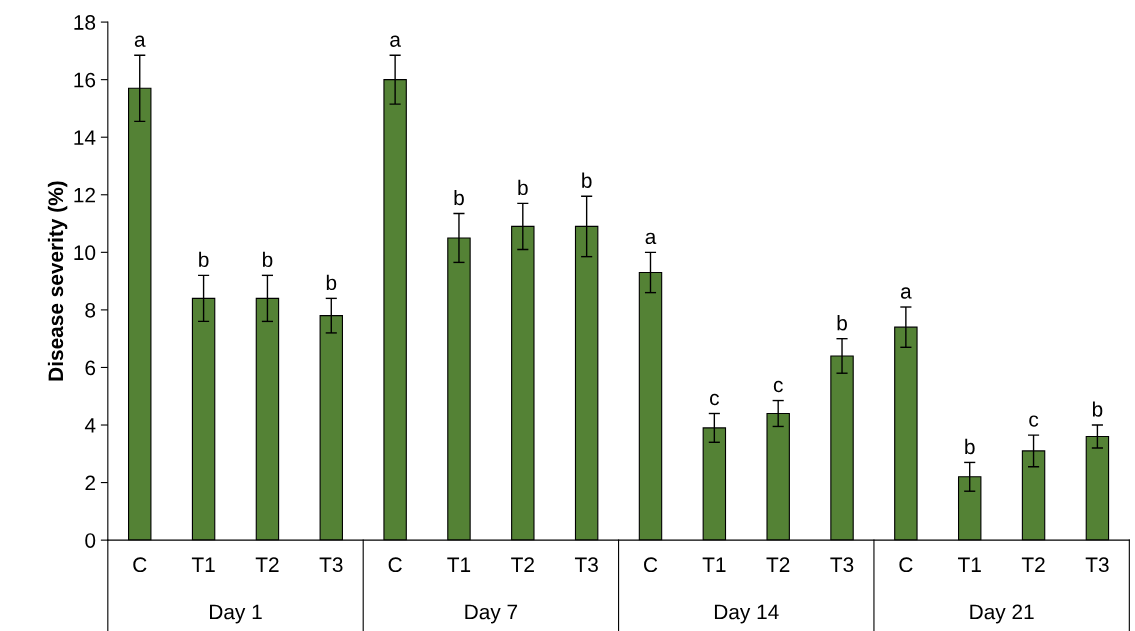  What do you see at coordinates (90, 368) in the screenshot?
I see `y-tick-label: 6` at bounding box center [90, 368].